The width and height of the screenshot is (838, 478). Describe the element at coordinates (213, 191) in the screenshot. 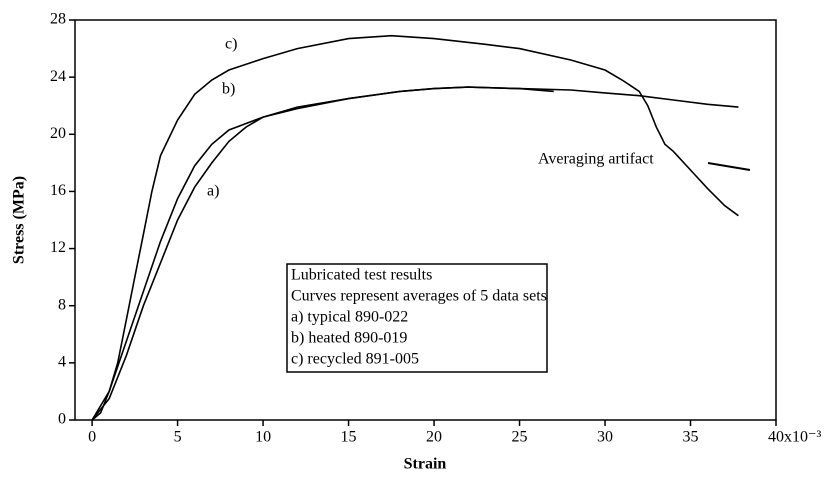

I see `annotation: a)` at that location.